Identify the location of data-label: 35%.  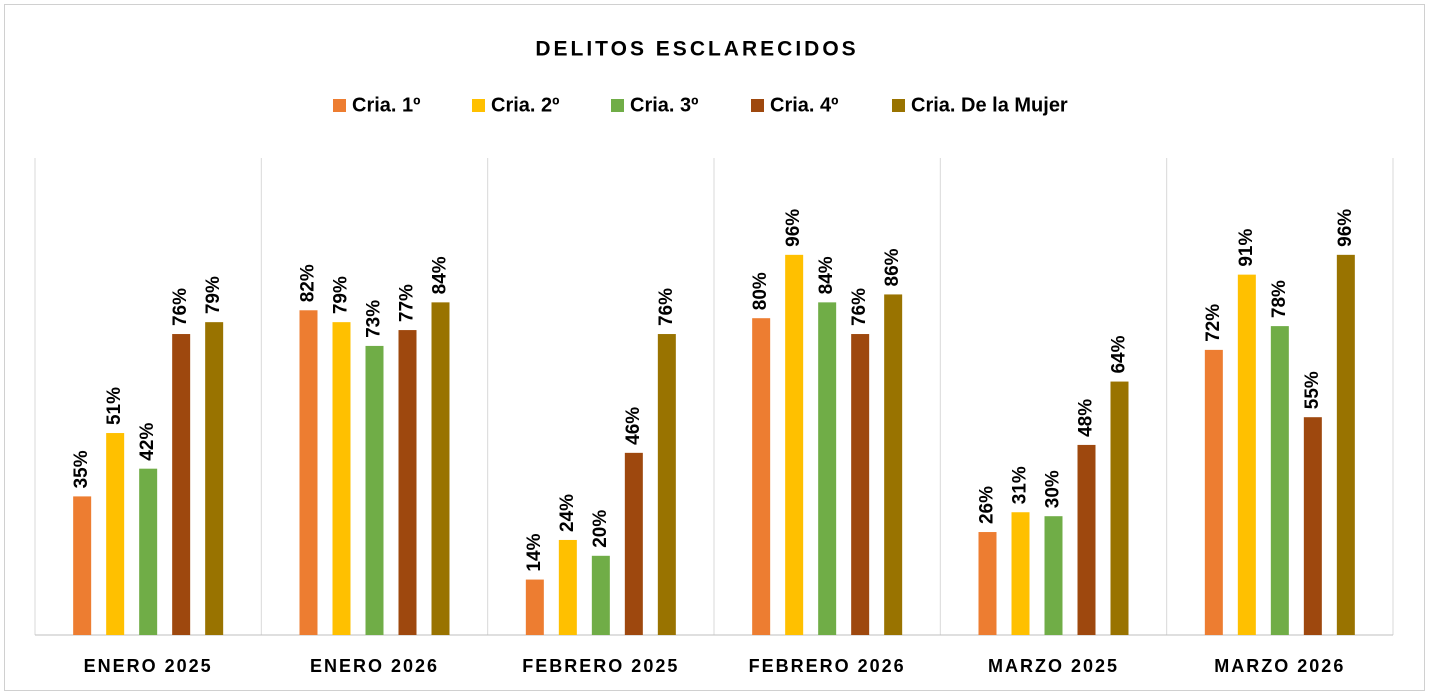
(81, 469).